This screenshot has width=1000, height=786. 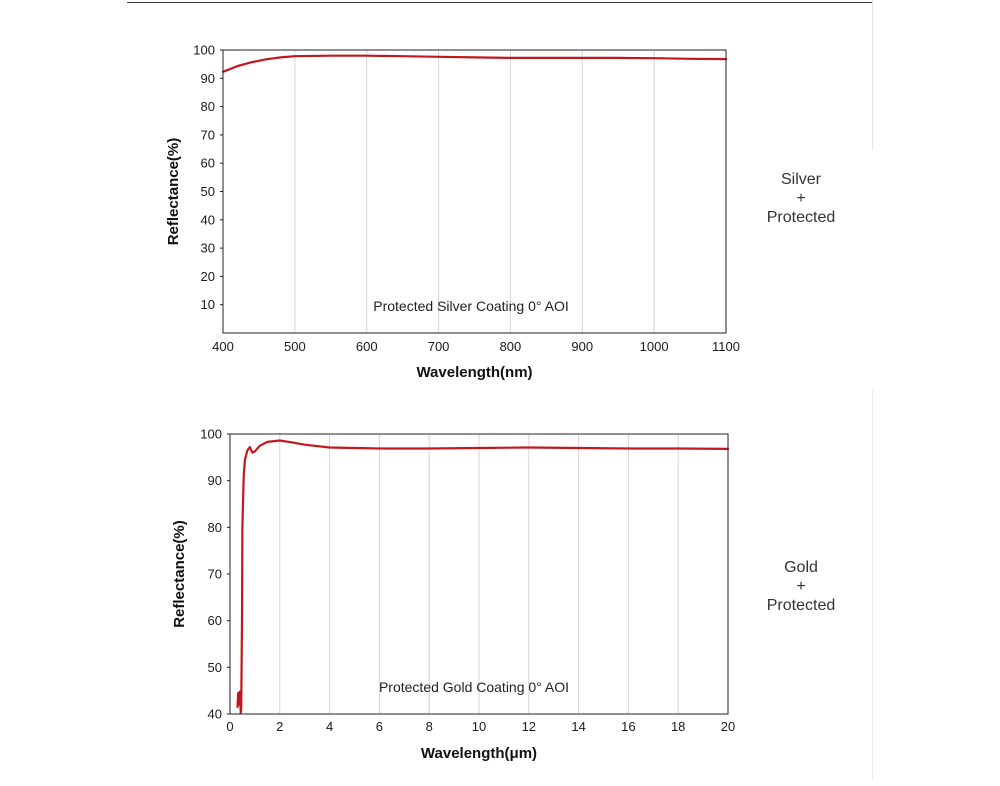 What do you see at coordinates (628, 726) in the screenshot?
I see `x-tick-label: 16` at bounding box center [628, 726].